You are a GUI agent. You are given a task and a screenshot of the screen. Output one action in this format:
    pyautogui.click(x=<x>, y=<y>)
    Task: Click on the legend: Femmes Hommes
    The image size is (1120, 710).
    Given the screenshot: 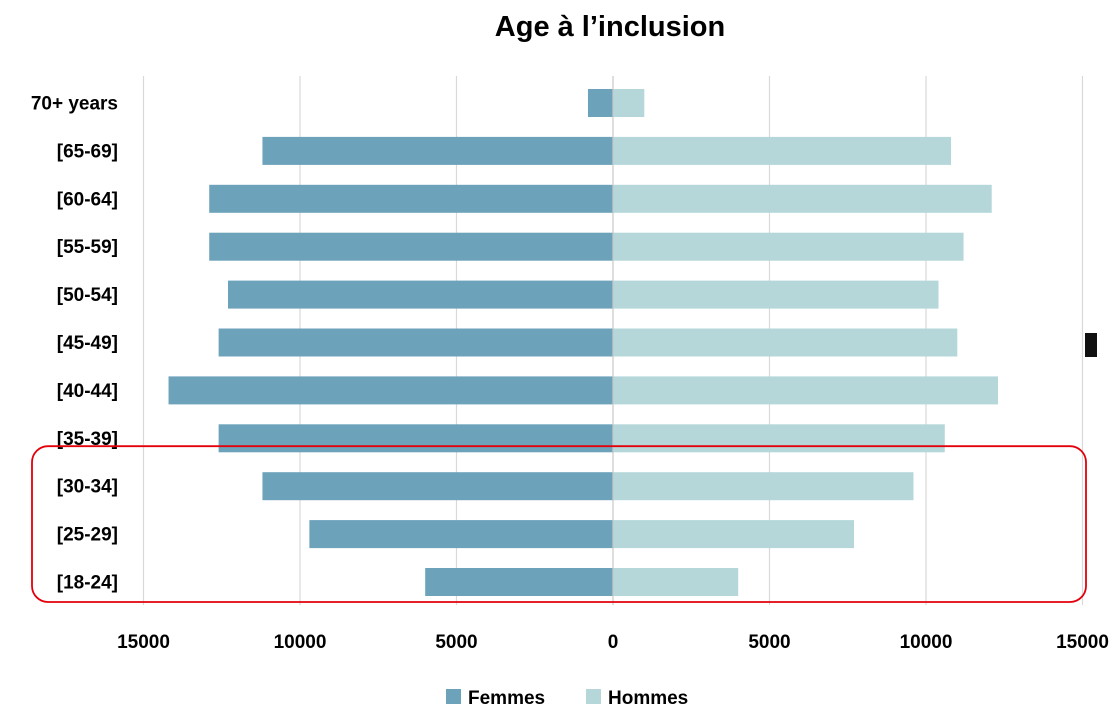 What is the action you would take?
    pyautogui.click(x=567, y=698)
    